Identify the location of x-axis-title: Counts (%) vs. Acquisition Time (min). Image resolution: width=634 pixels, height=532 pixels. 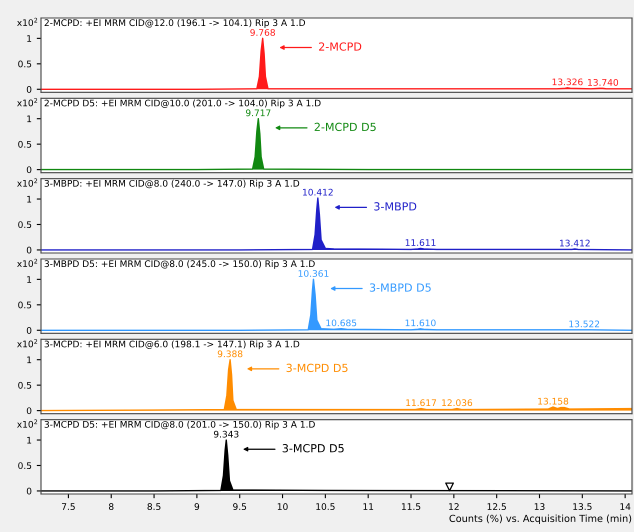
(540, 519).